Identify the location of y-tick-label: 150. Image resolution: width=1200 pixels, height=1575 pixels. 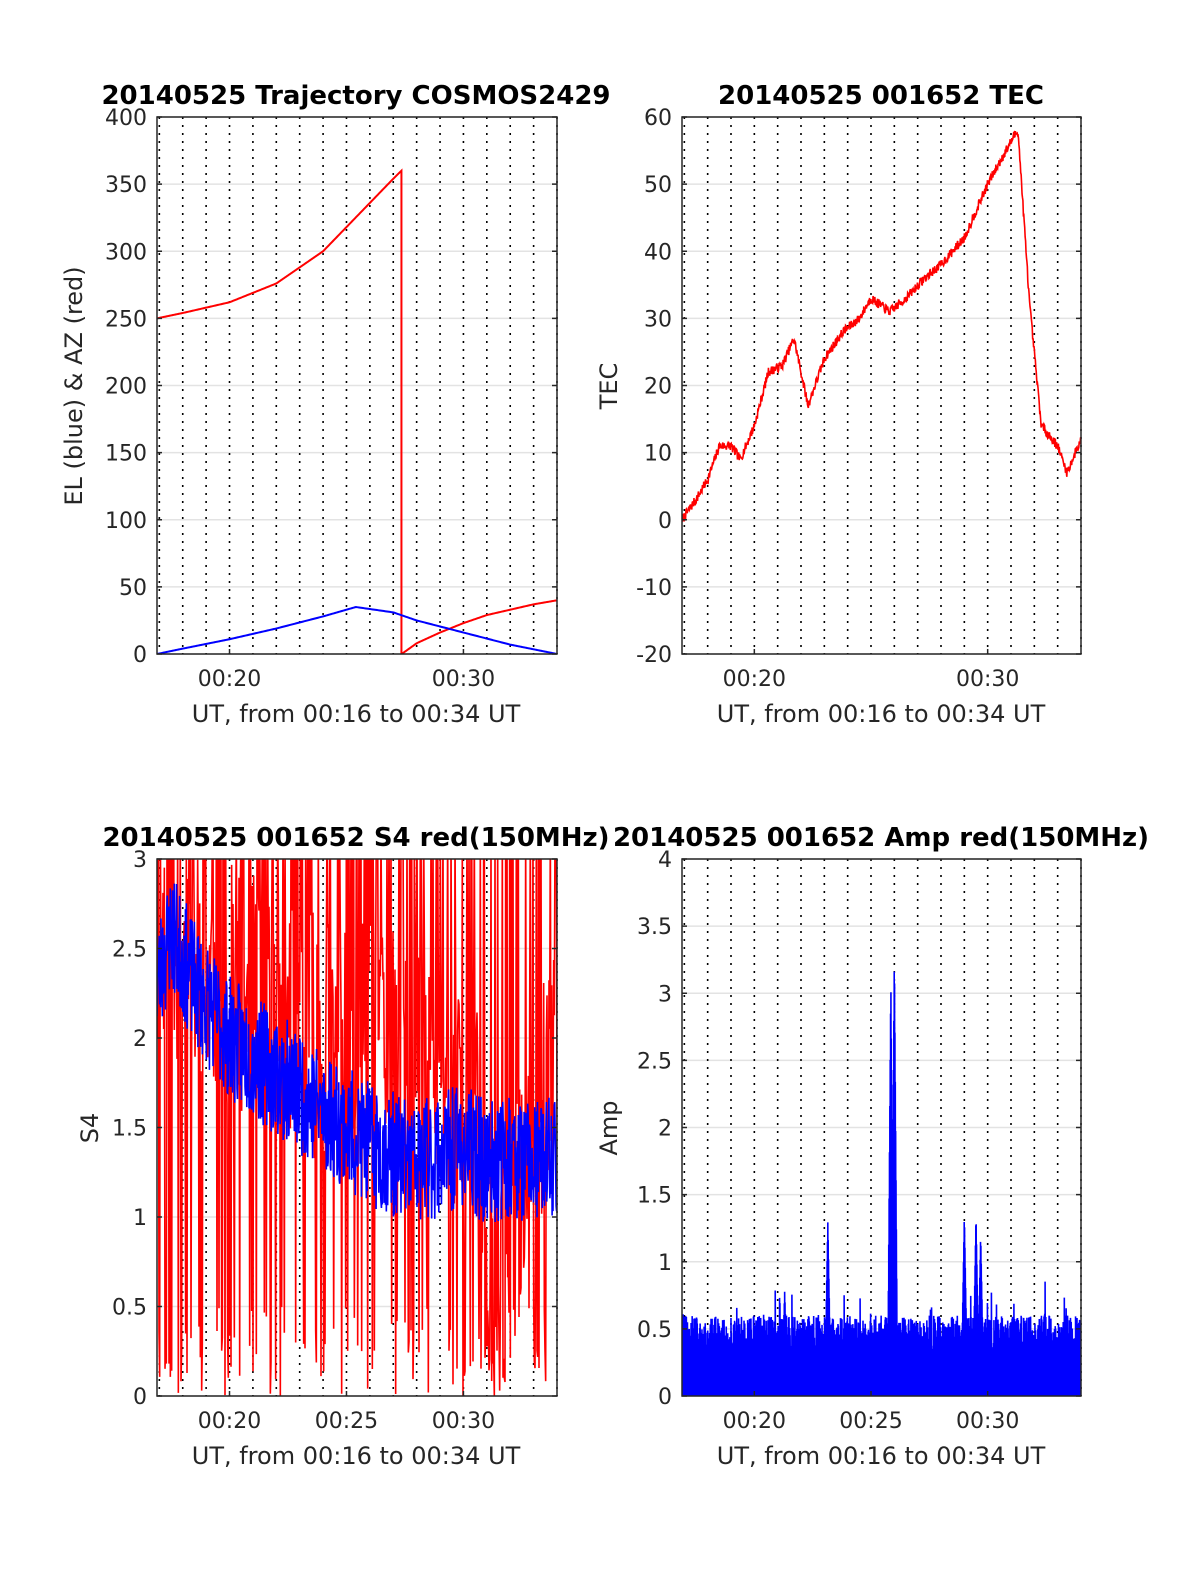
(126, 454).